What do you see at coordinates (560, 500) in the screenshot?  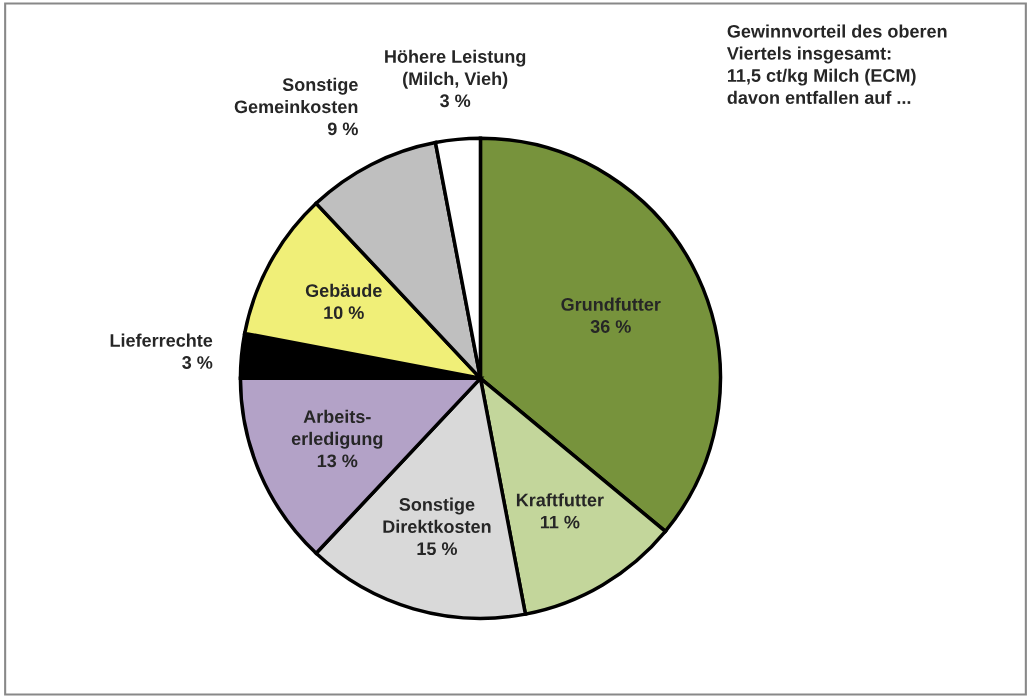 I see `slice-label: Kraftfutter` at bounding box center [560, 500].